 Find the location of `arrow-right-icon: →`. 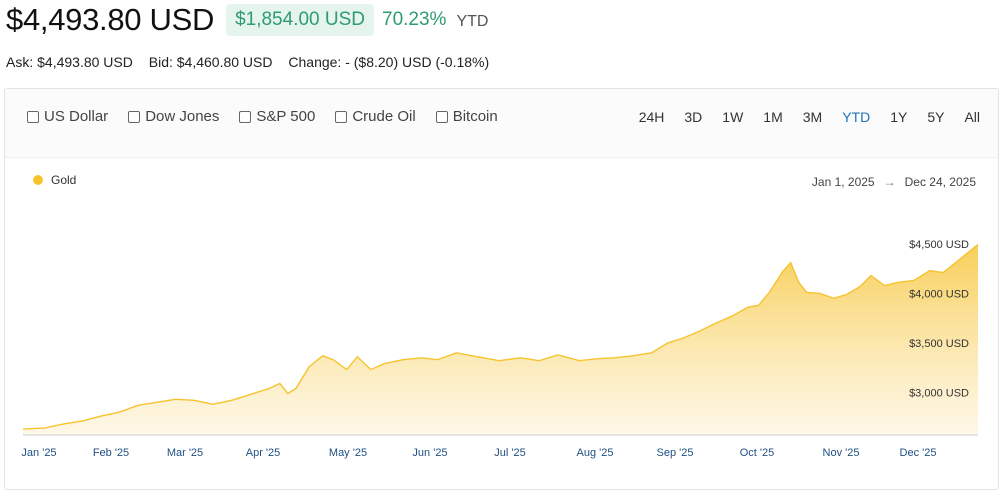

arrow-right-icon: → is located at coordinates (889, 182).